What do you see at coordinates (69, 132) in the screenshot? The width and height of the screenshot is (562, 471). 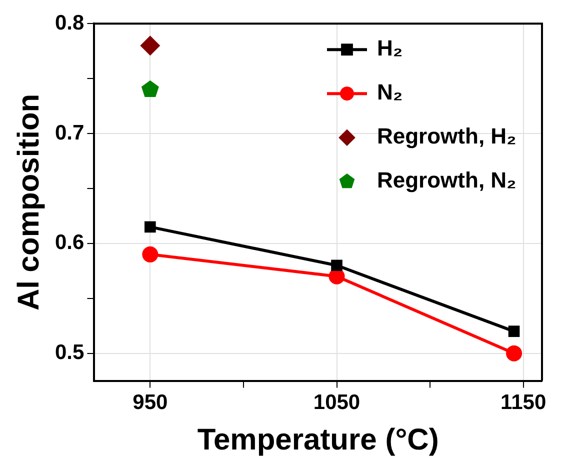 I see `y-tick-label: 0.7` at bounding box center [69, 132].